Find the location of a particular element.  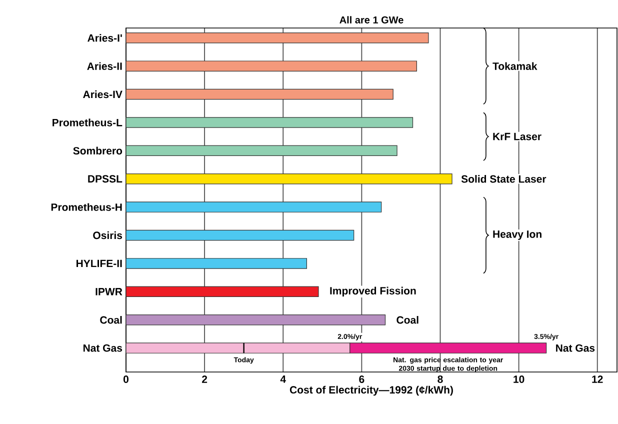

y-tick-label: Prometheus-H is located at coordinates (86, 207).